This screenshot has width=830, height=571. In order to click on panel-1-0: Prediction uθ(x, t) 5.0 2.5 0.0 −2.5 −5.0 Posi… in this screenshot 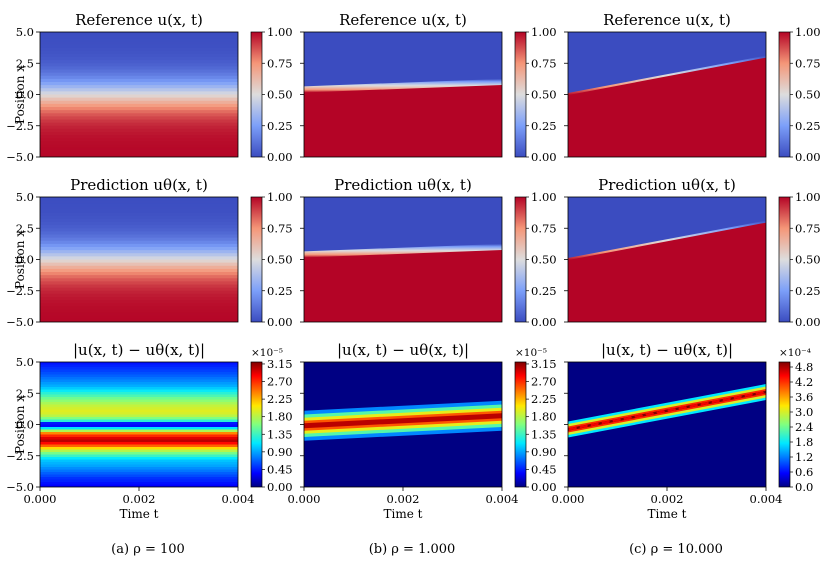, I will do `click(149, 252)`.